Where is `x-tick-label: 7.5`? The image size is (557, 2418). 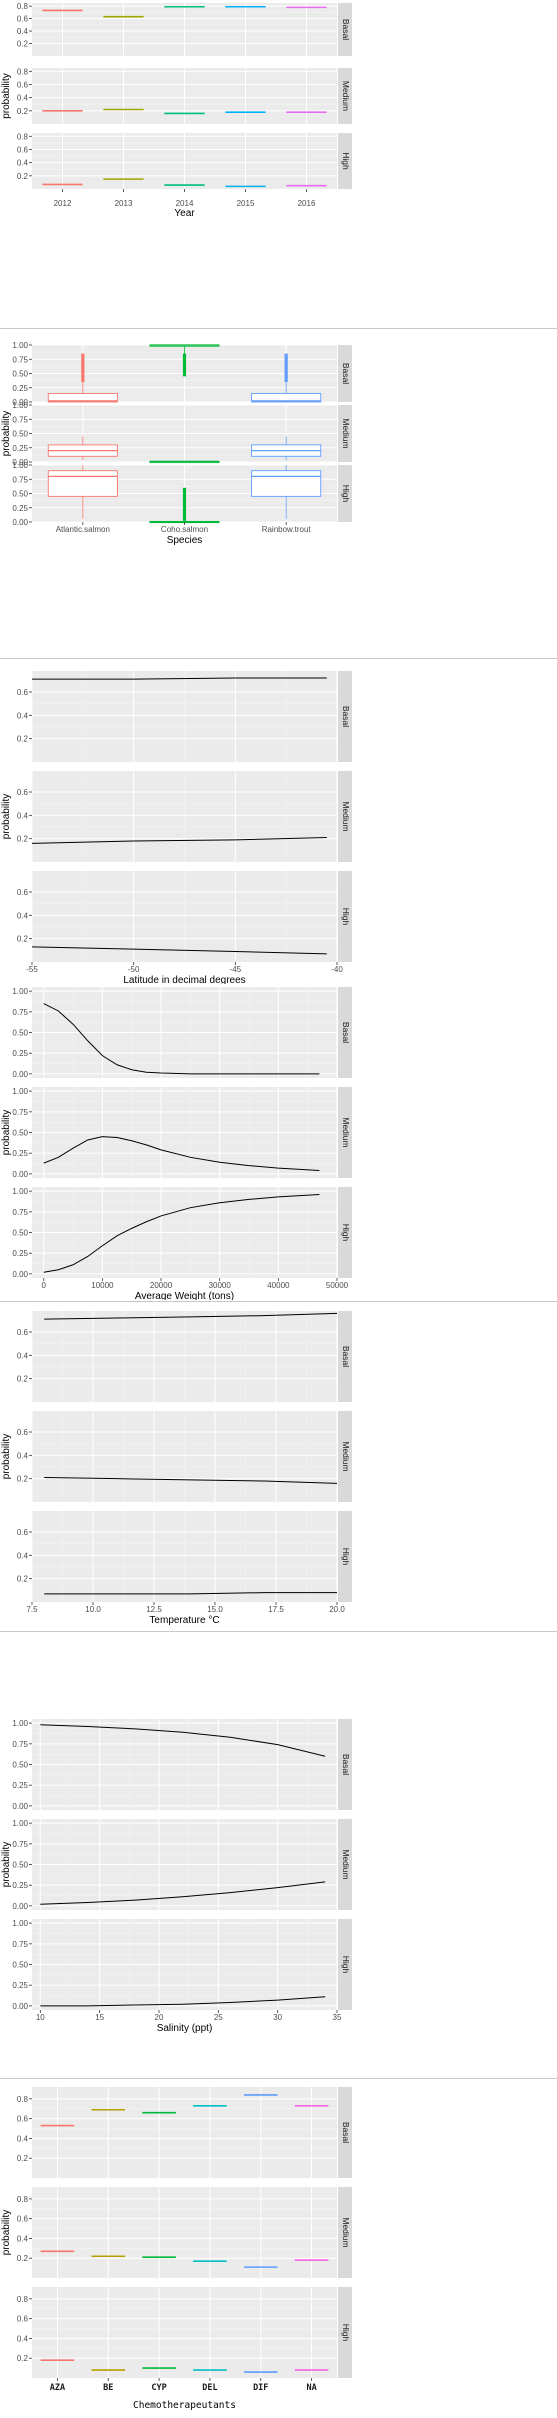
x-tick-label: 7.5 is located at coordinates (32, 1609).